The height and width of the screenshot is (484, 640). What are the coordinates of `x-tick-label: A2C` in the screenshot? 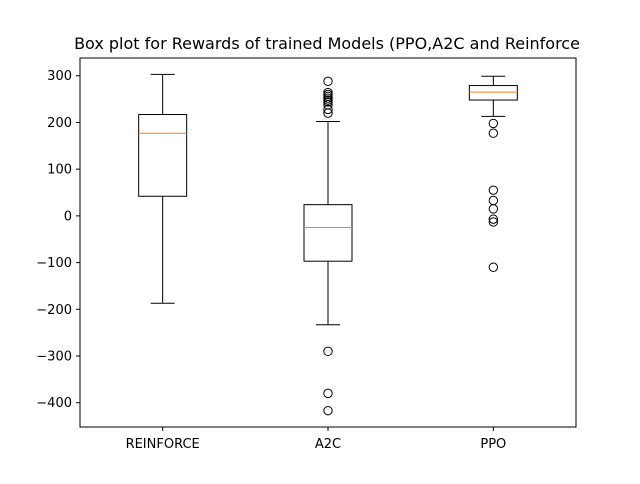 It's located at (328, 444).